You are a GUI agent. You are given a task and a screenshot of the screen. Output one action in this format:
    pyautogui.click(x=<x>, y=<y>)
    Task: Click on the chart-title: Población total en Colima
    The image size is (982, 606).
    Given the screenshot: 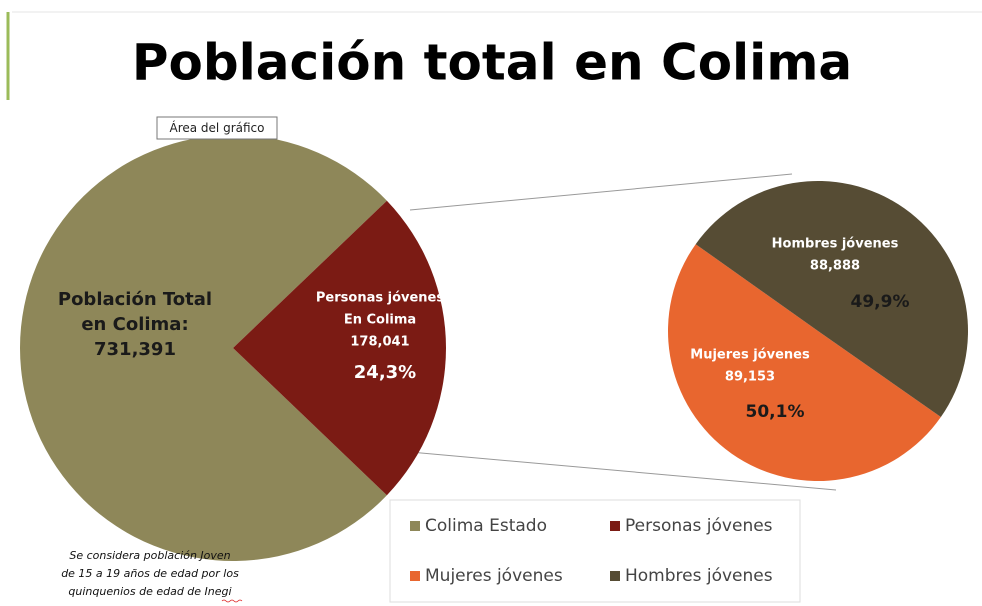 What is the action you would take?
    pyautogui.click(x=492, y=63)
    